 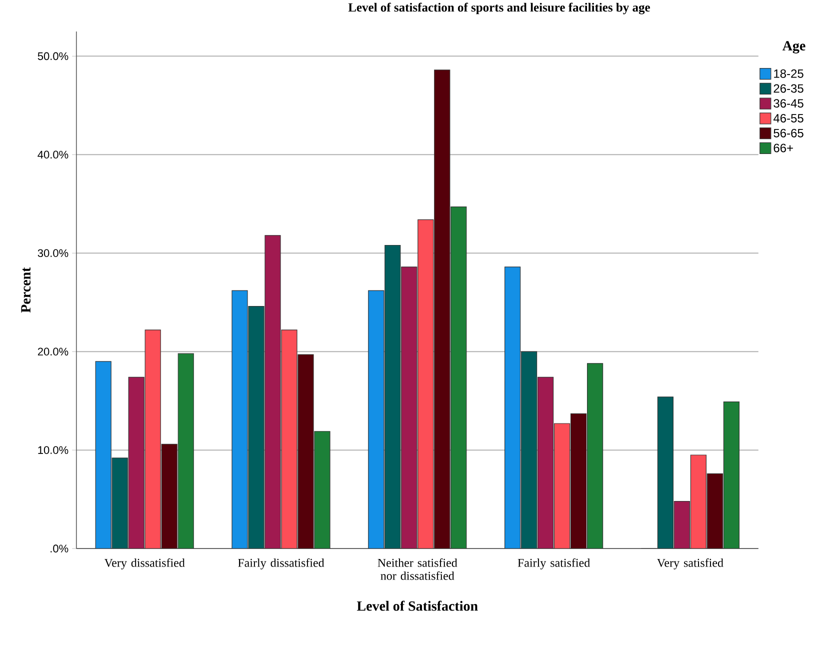 I want to click on legend-label: 56-65, so click(x=789, y=133).